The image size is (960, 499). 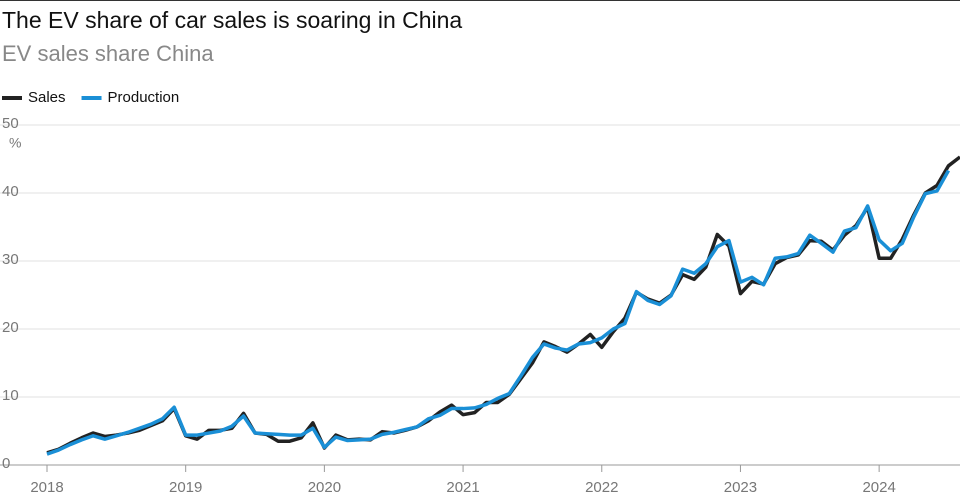 What do you see at coordinates (740, 487) in the screenshot?
I see `x-tick-label: 2023` at bounding box center [740, 487].